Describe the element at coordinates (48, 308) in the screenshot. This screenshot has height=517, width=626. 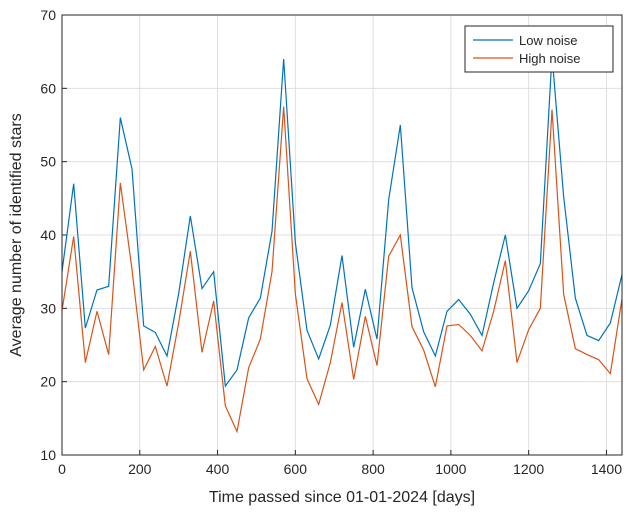
I see `y-tick-label: 30` at that location.